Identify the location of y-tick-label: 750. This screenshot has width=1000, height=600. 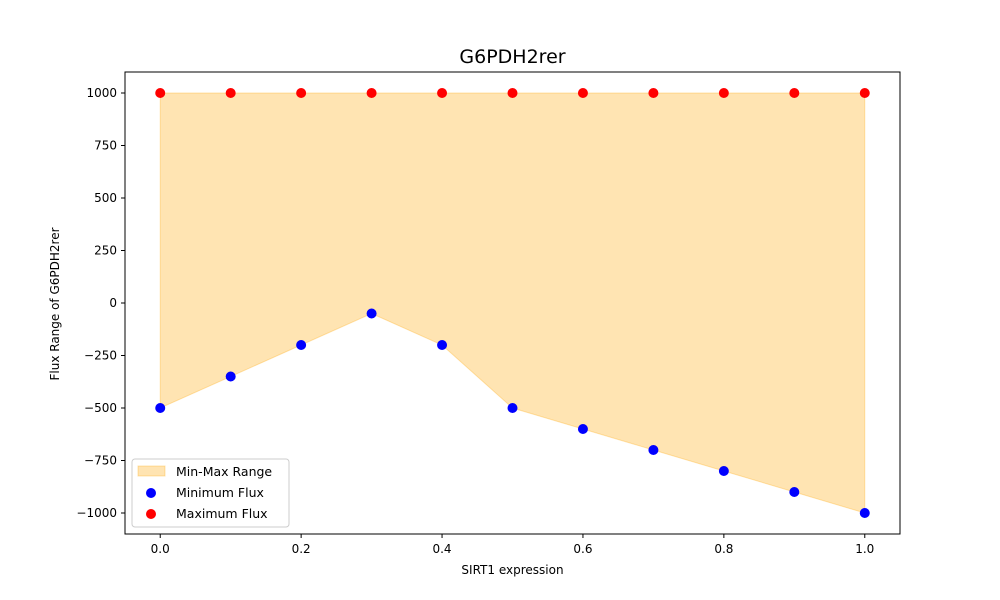
(105, 146).